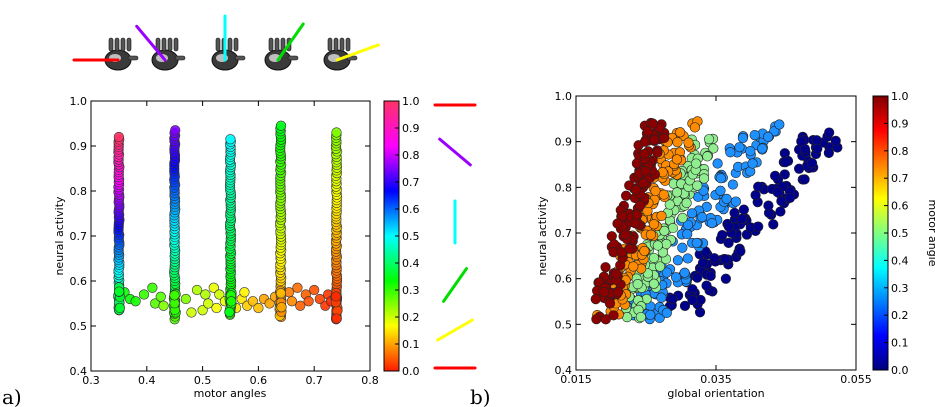 The height and width of the screenshot is (407, 935). Describe the element at coordinates (407, 236) in the screenshot. I see `plot-a-colorbar-ticks: 0.0 0.1 0.2 0.3 0.4 0.5 0.6 0.7 0.8 0.9 1.0` at that location.